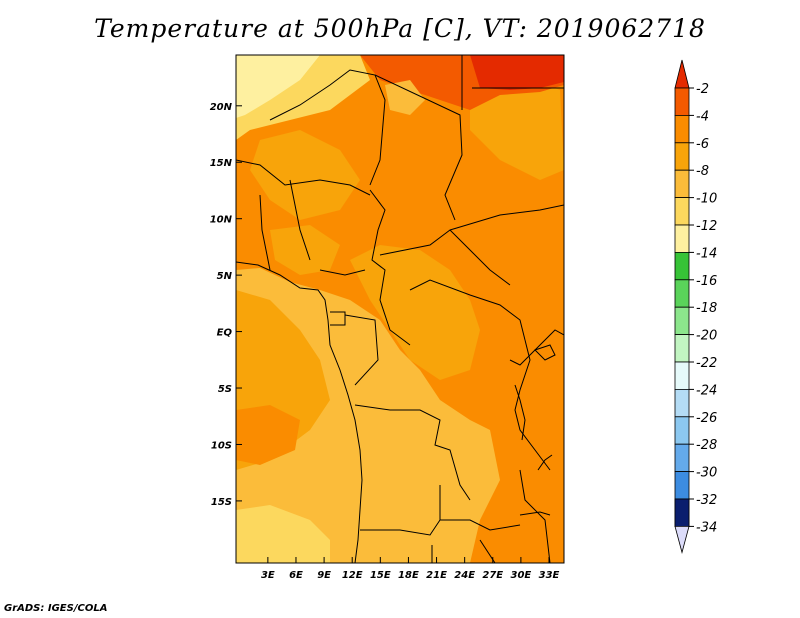  Describe the element at coordinates (517, 72) in the screenshot. I see `field-north-red` at that location.